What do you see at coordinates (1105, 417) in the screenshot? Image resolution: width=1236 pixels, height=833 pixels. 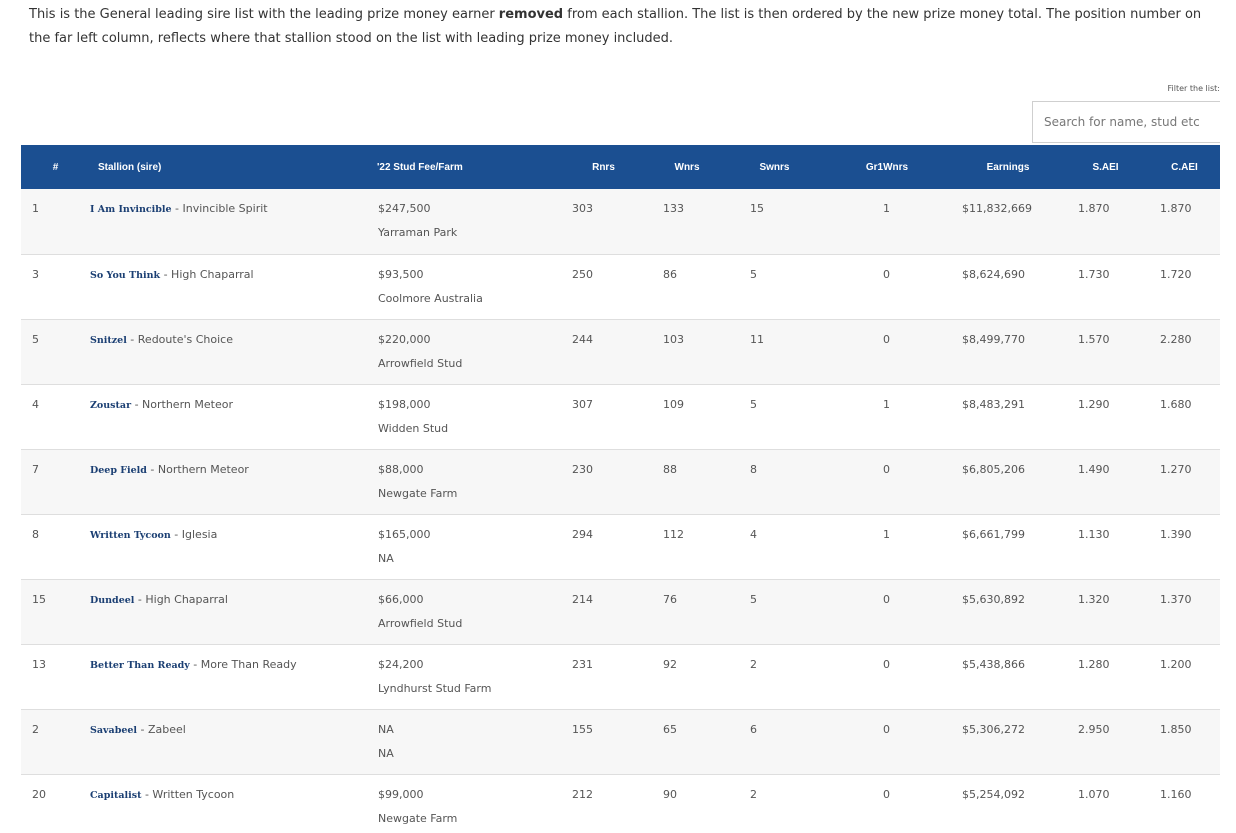 I see `cell-saei: 1.290` at bounding box center [1105, 417].